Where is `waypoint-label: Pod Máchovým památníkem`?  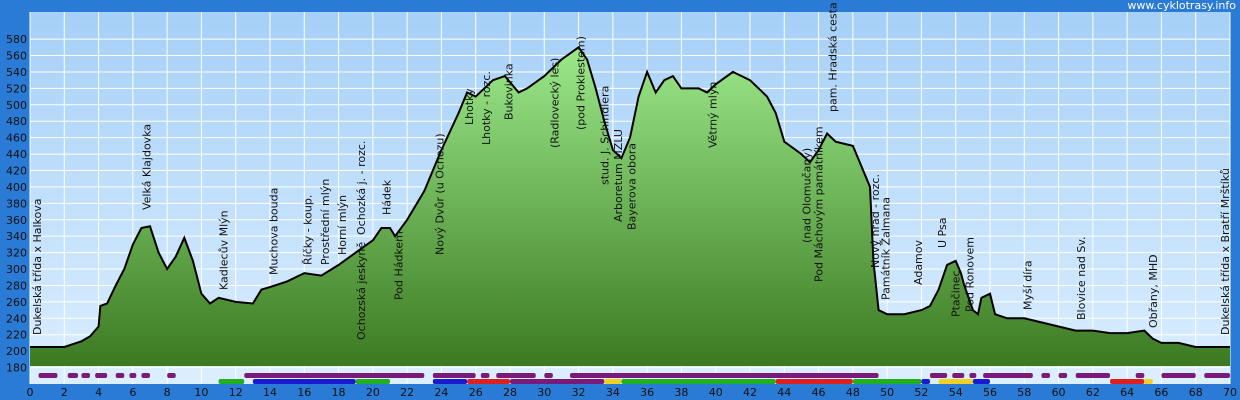 waypoint-label: Pod Máchovým památníkem is located at coordinates (819, 204).